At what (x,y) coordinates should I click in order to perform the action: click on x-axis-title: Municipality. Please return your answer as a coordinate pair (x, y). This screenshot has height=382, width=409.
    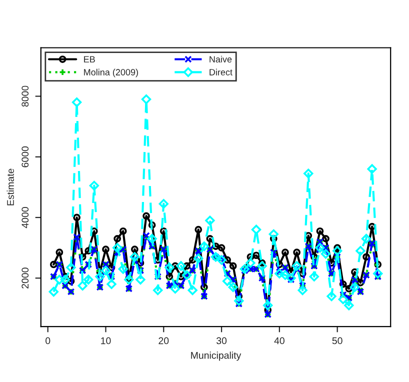
    Looking at the image, I should click on (216, 356).